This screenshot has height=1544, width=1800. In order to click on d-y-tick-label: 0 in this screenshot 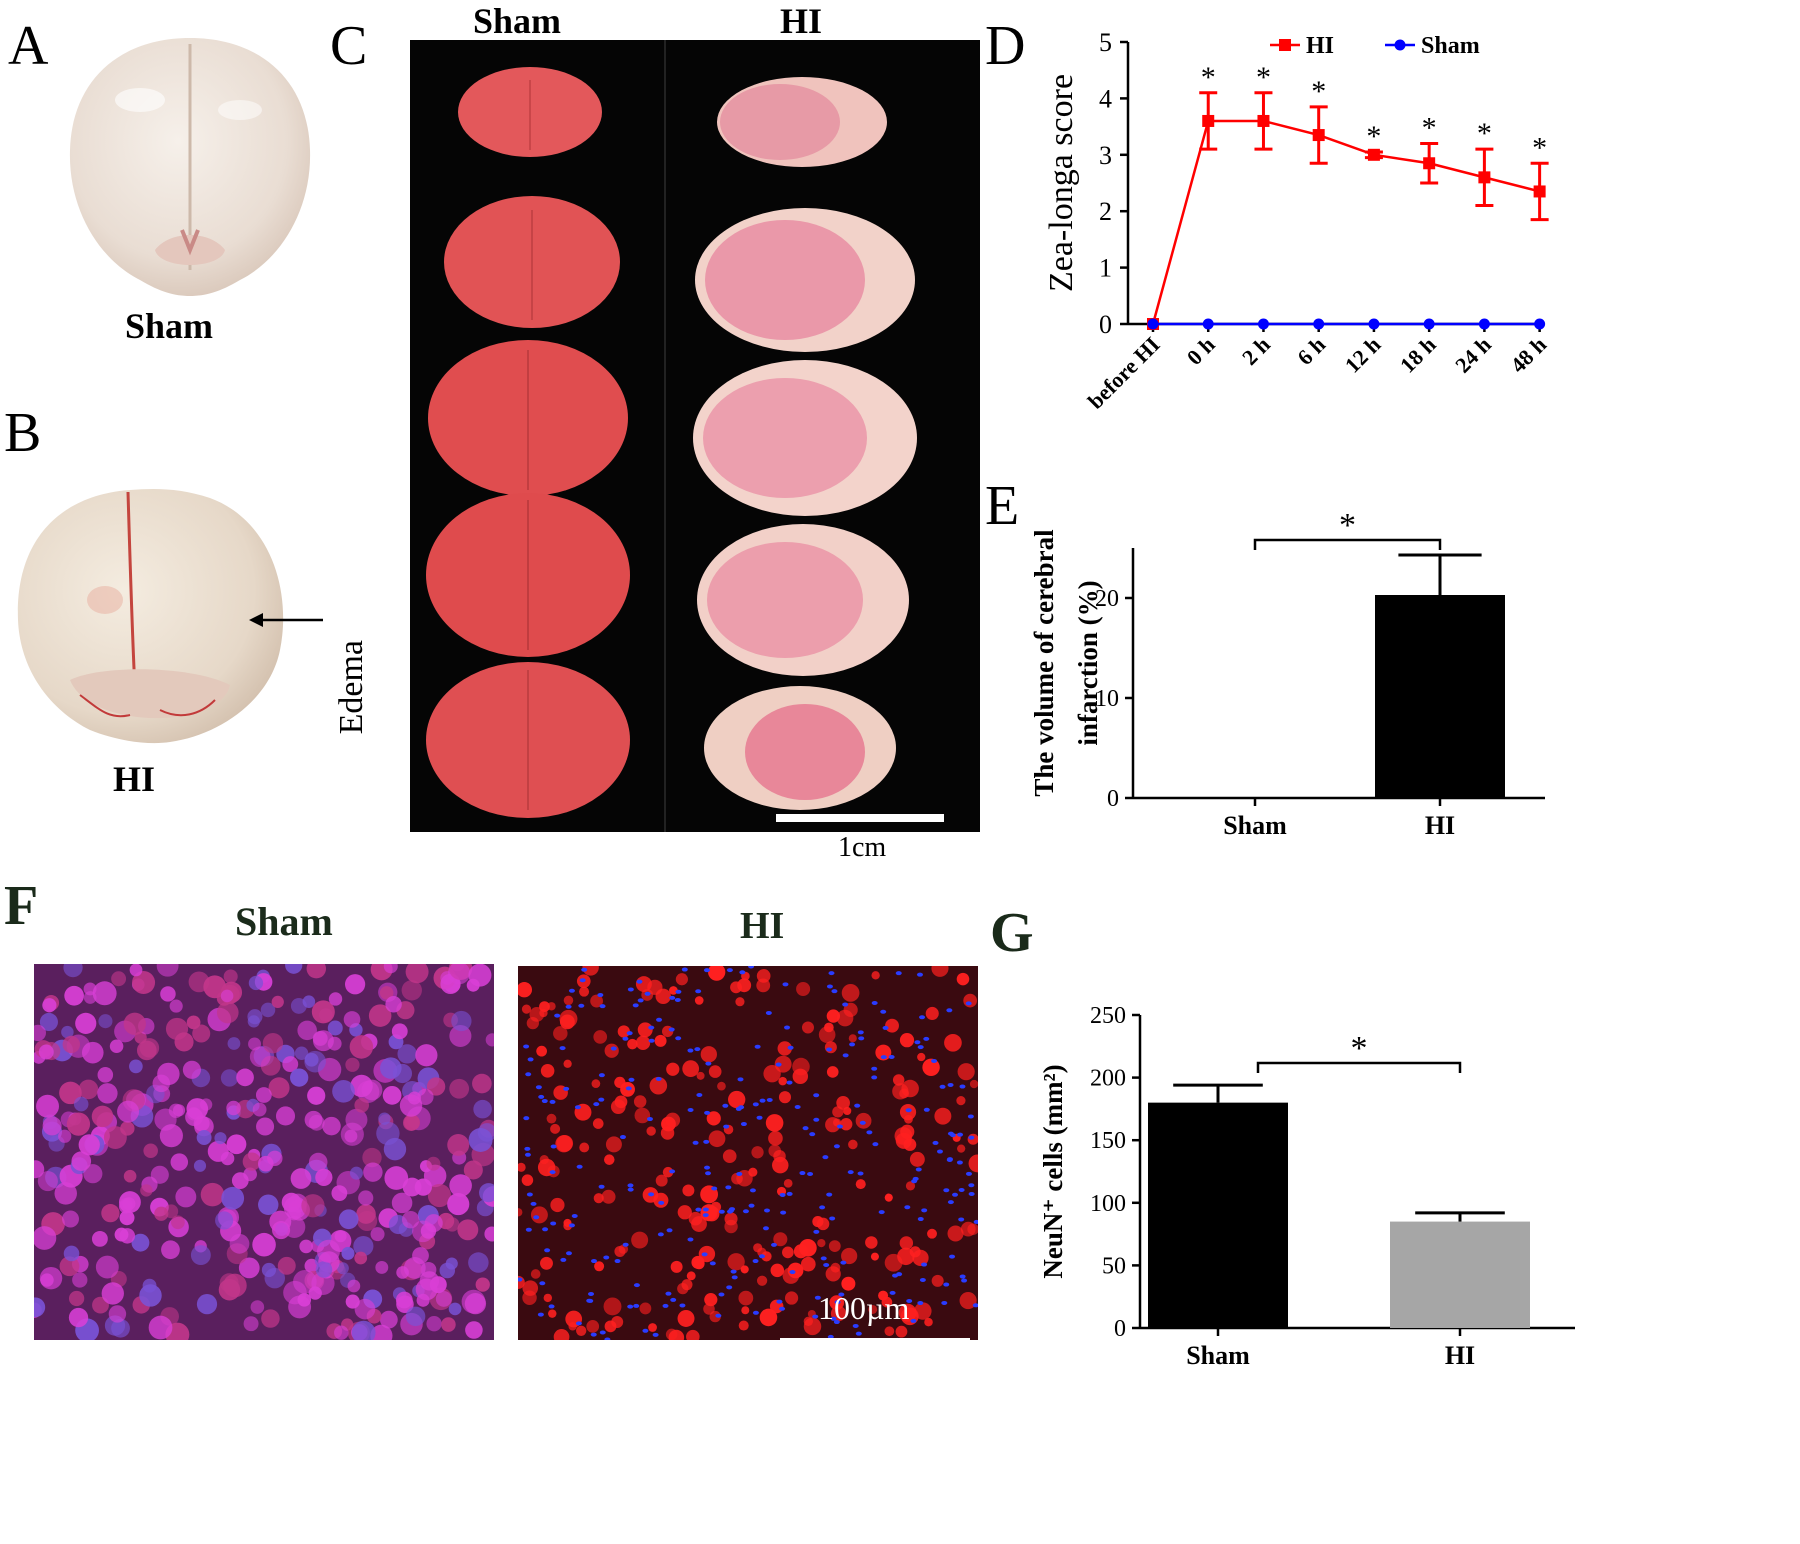, I will do `click(1105, 324)`.